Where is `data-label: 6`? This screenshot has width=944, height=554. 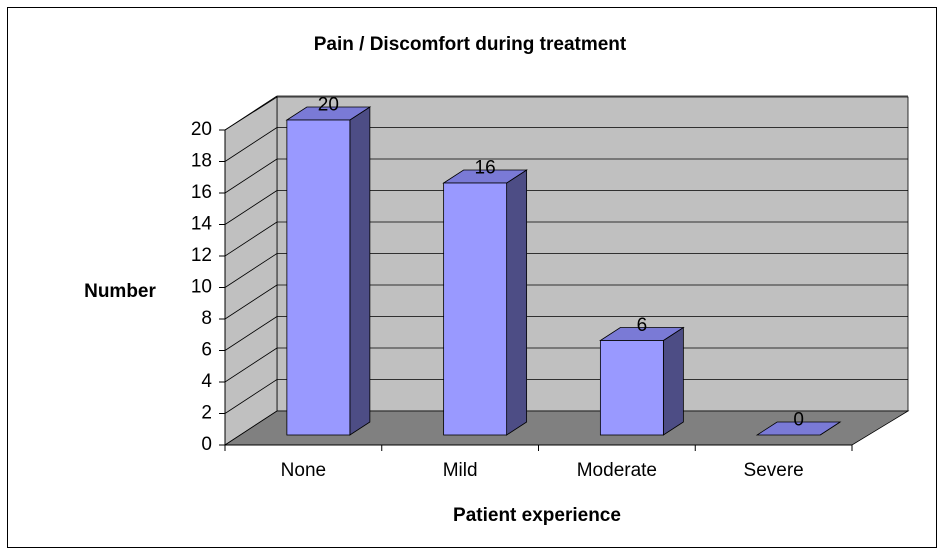
data-label: 6 is located at coordinates (642, 325).